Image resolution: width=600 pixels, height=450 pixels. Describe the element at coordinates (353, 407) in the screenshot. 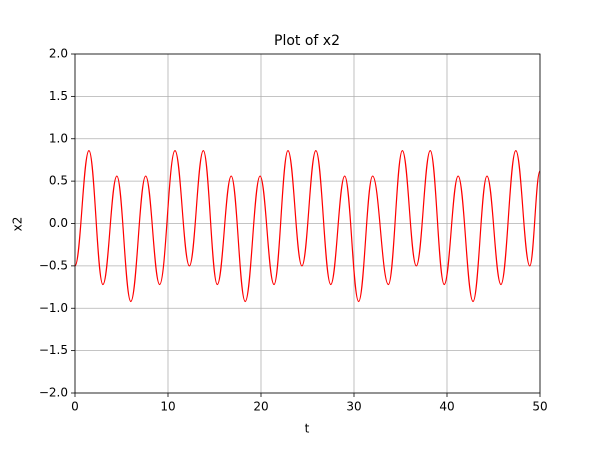

I see `x-tick-label: 30` at that location.